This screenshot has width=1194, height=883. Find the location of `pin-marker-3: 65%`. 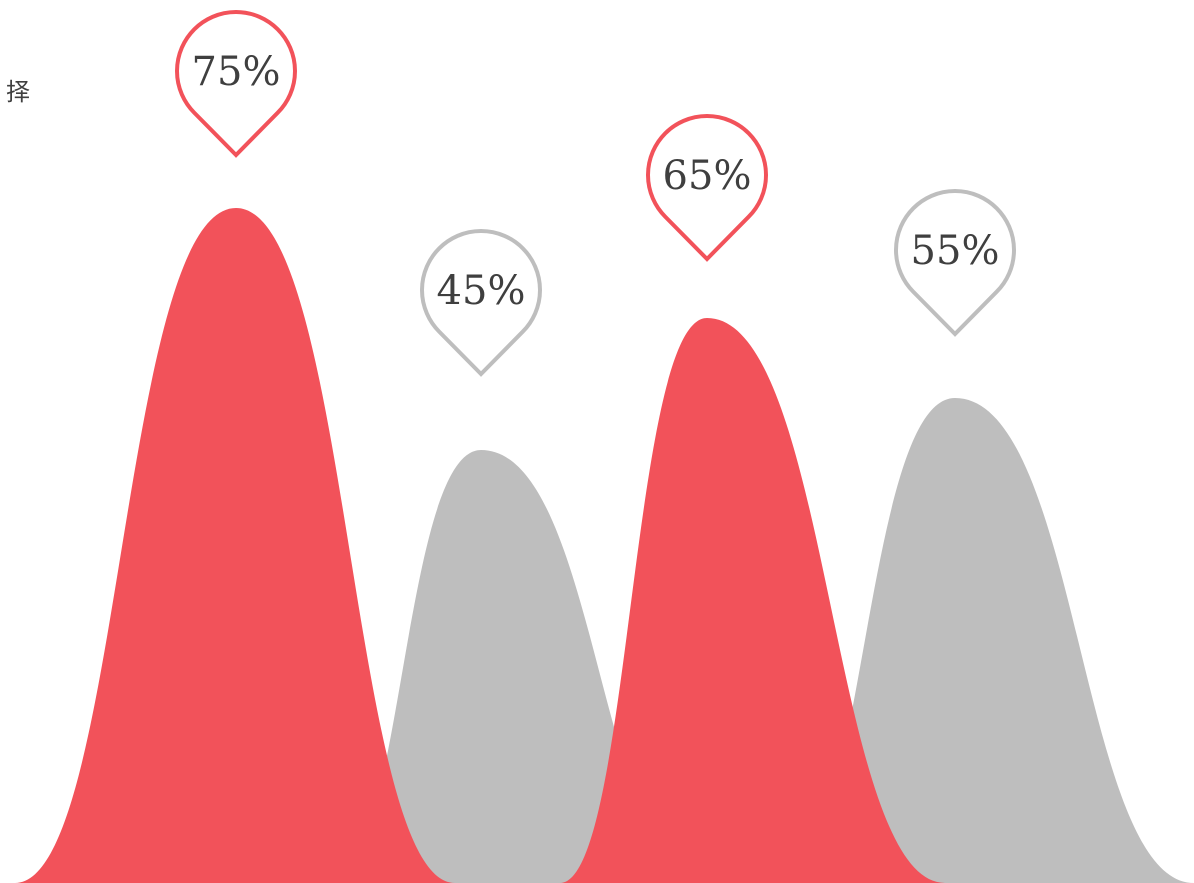

pin-marker-3: 65% is located at coordinates (707, 188).